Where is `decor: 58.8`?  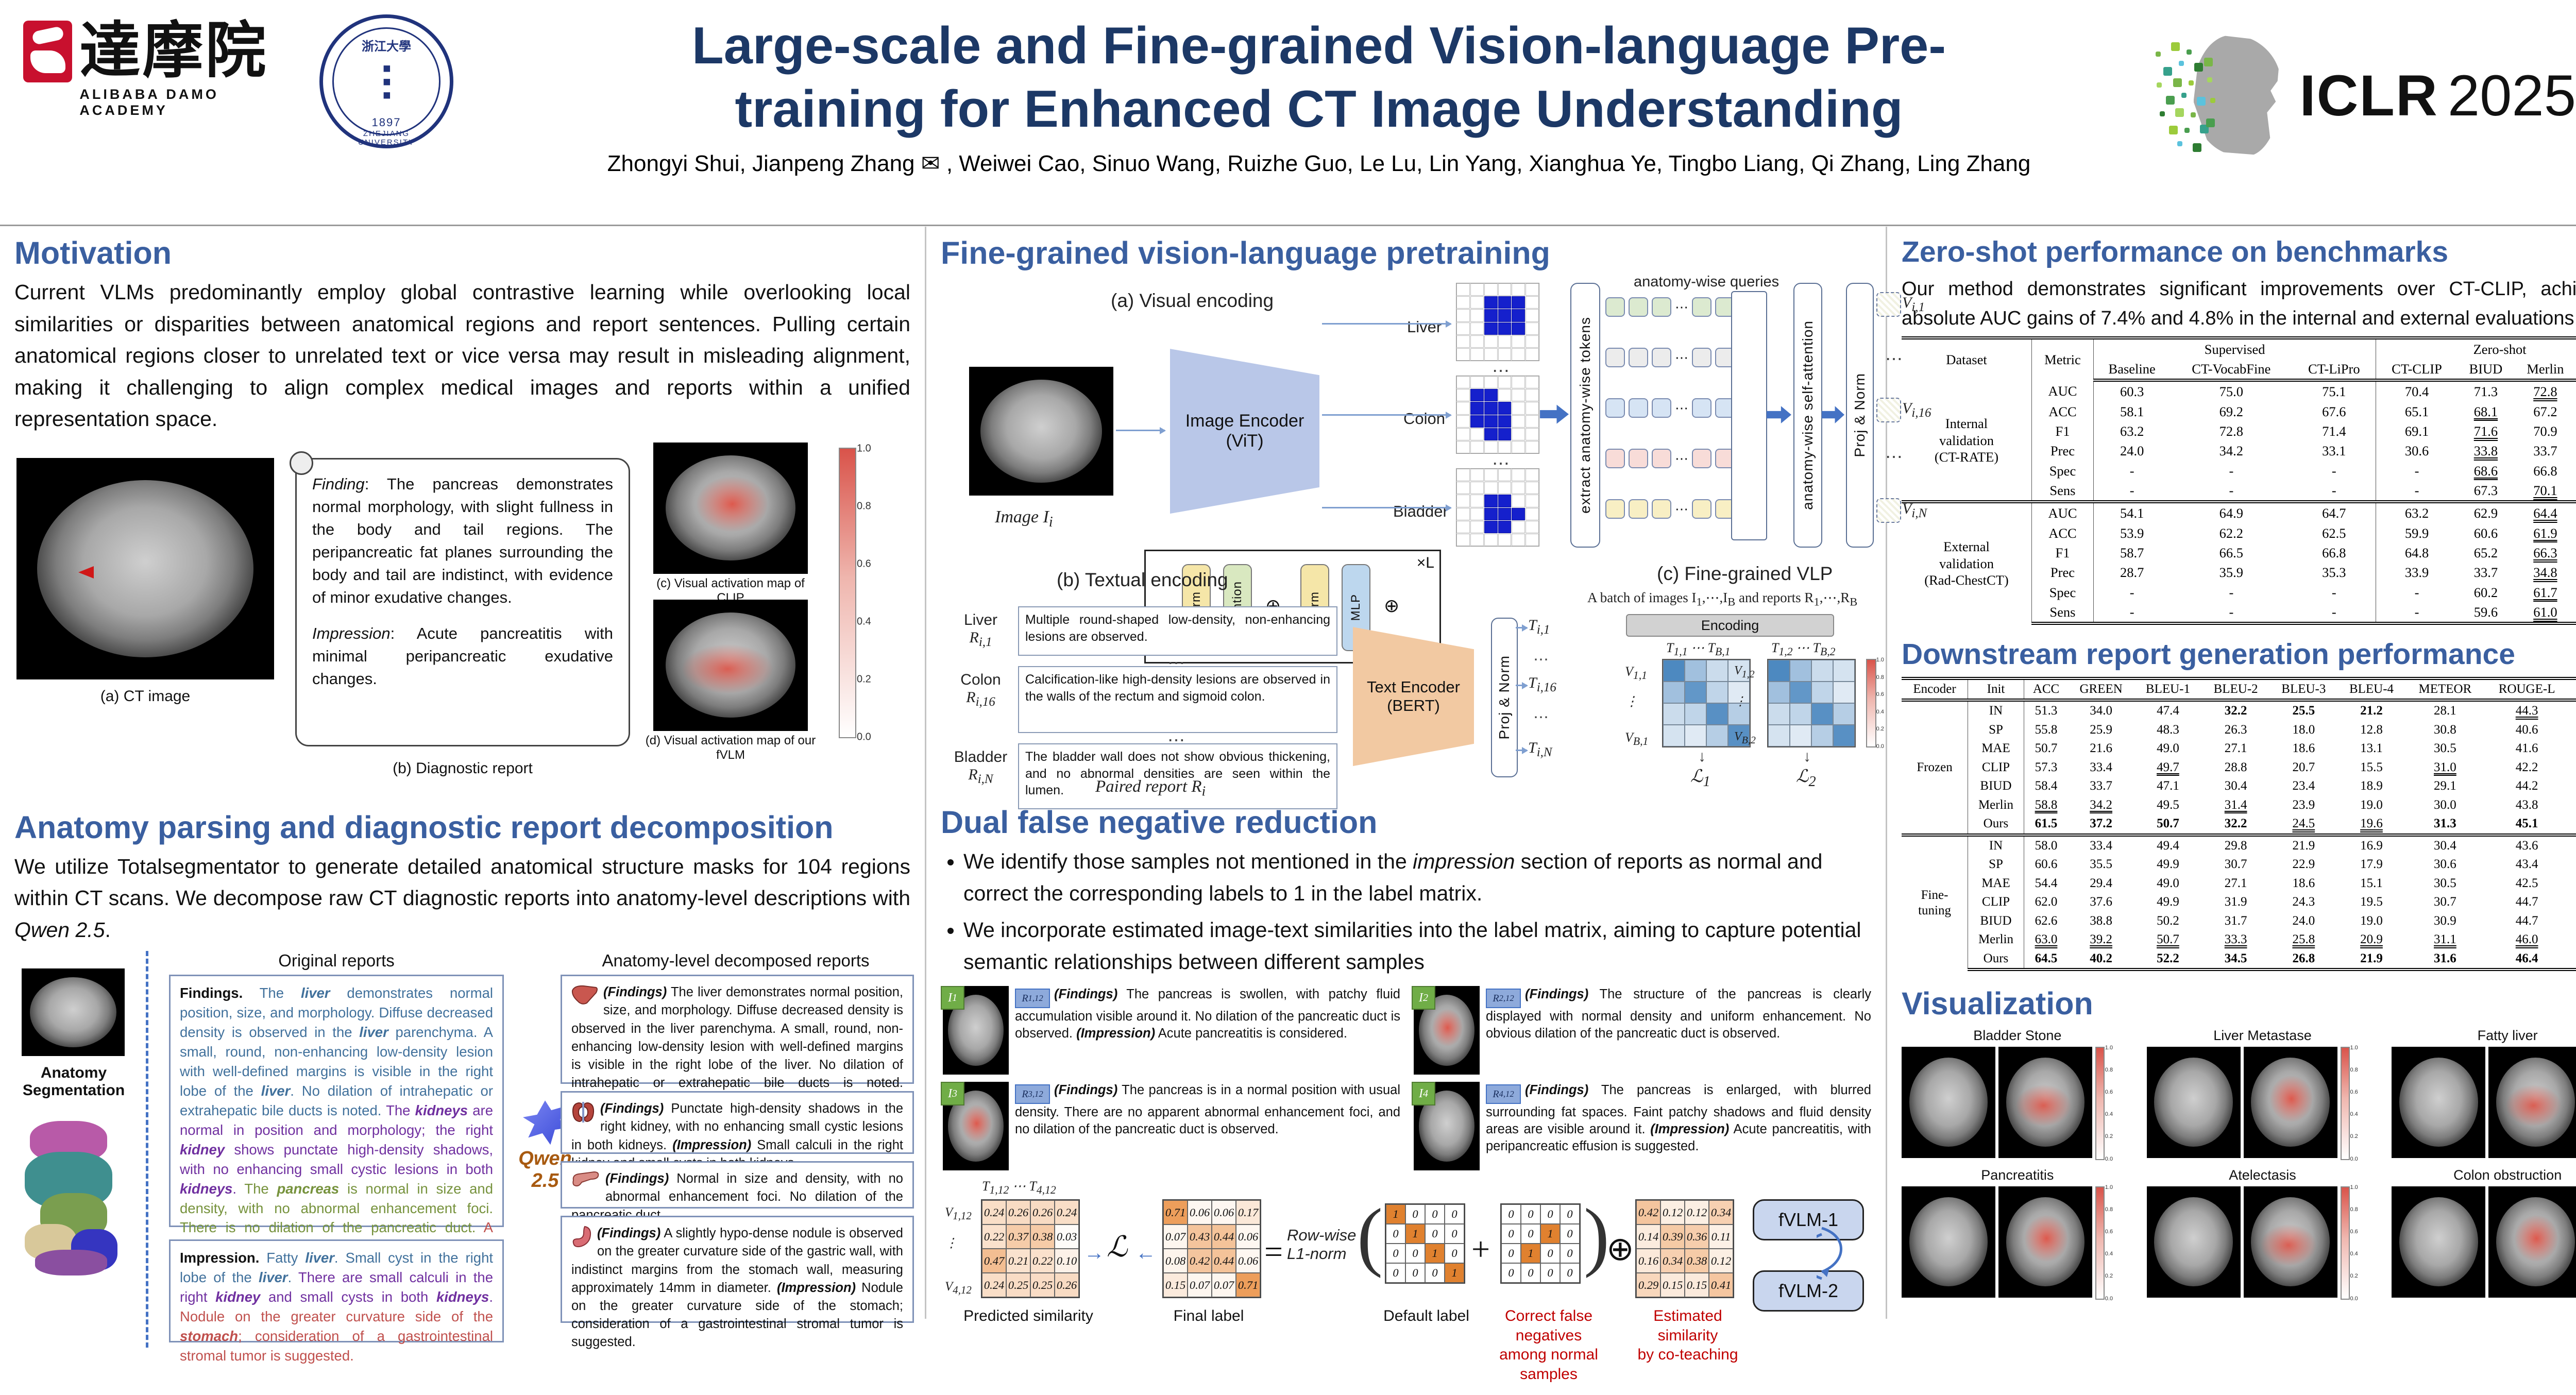
decor: 58.8 is located at coordinates (2046, 804).